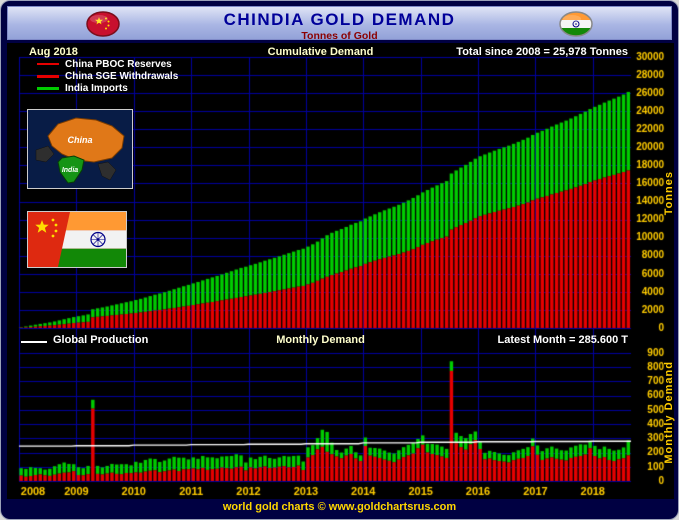 This screenshot has width=679, height=520. What do you see at coordinates (80, 149) in the screenshot?
I see `chindia-map-inset: China India` at bounding box center [80, 149].